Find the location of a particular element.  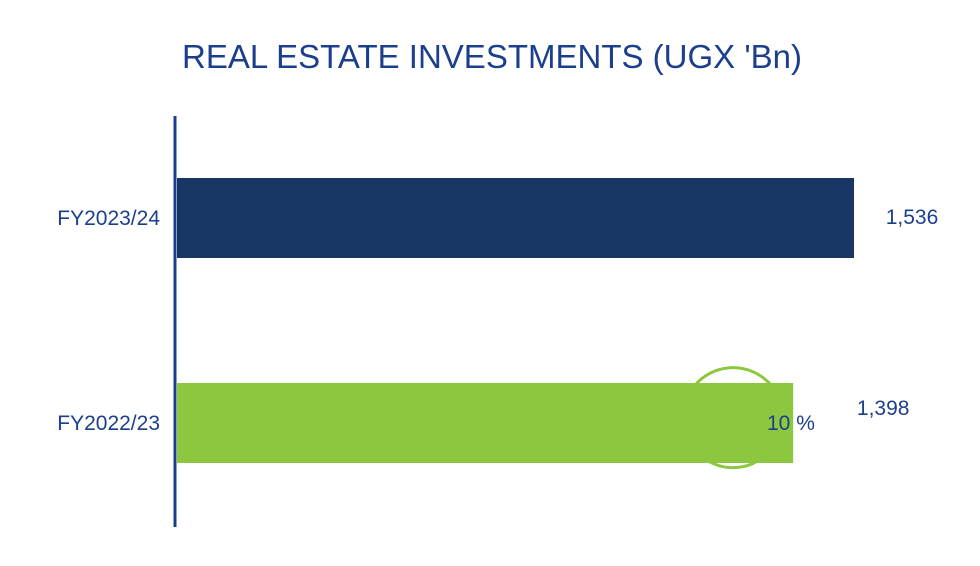

value-label-0: 1,536 is located at coordinates (912, 217).